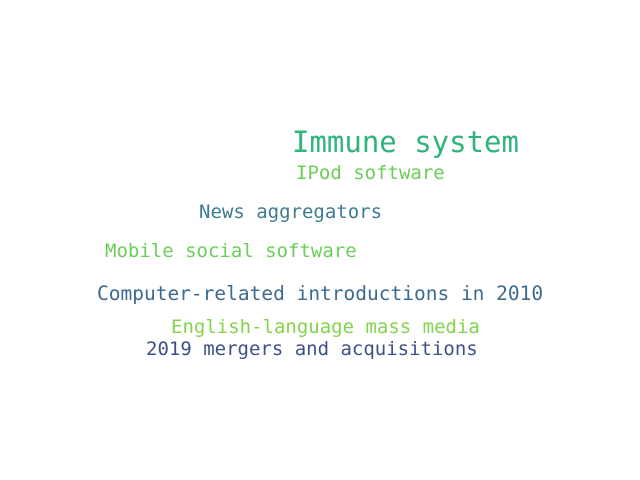 The height and width of the screenshot is (480, 640). What do you see at coordinates (312, 349) in the screenshot?
I see `word-2019-mergers: 2019 mergers and acquisitions` at bounding box center [312, 349].